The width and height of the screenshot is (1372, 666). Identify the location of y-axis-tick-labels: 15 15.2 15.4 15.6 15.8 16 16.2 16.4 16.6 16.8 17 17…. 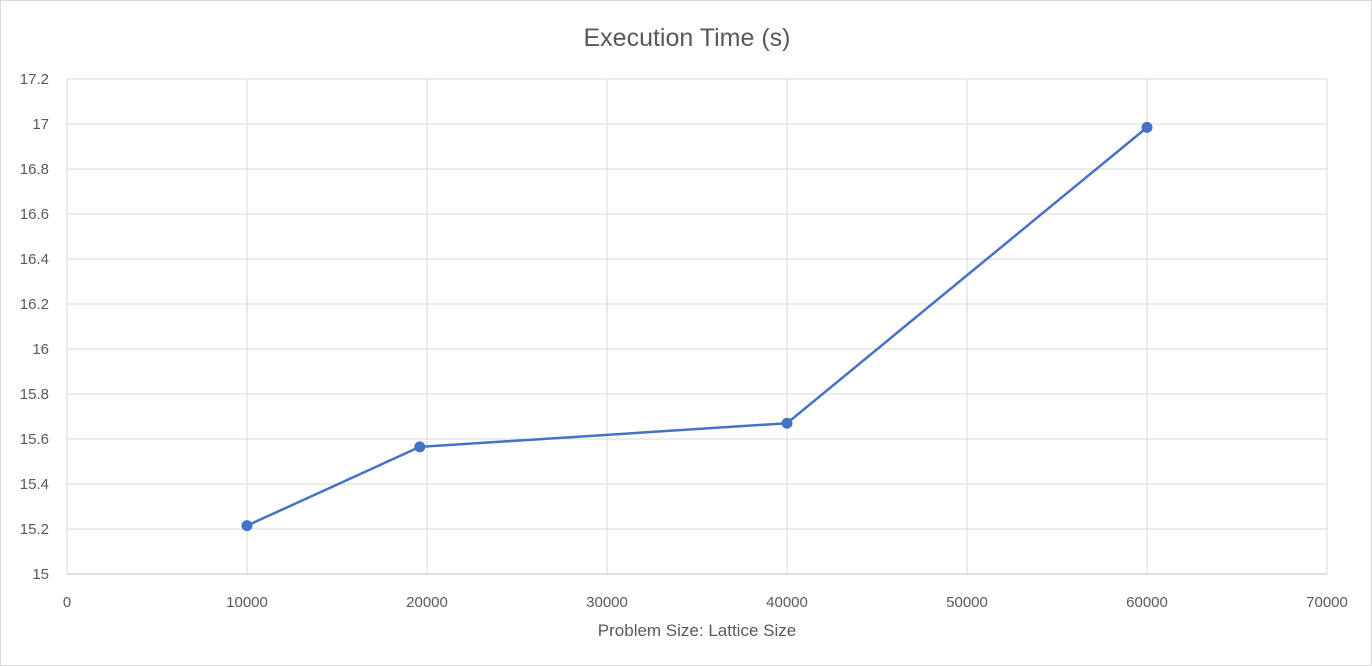
(34, 327).